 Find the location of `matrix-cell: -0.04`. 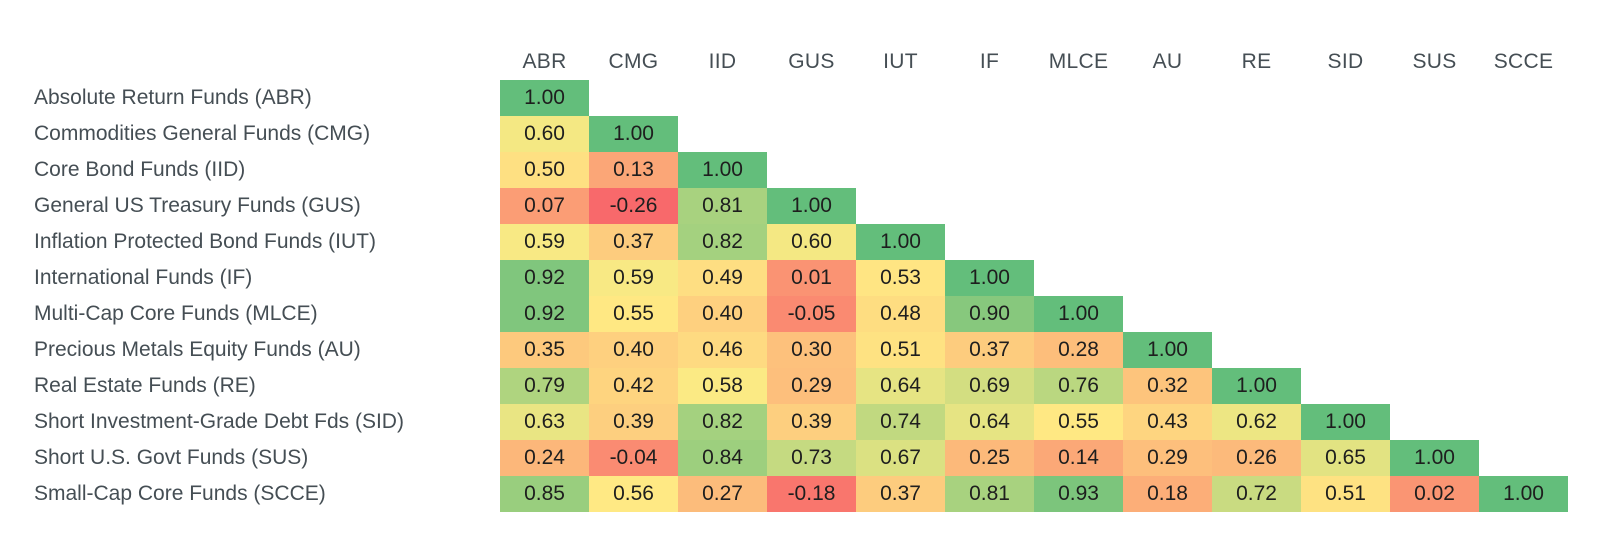

matrix-cell: -0.04 is located at coordinates (633, 458).